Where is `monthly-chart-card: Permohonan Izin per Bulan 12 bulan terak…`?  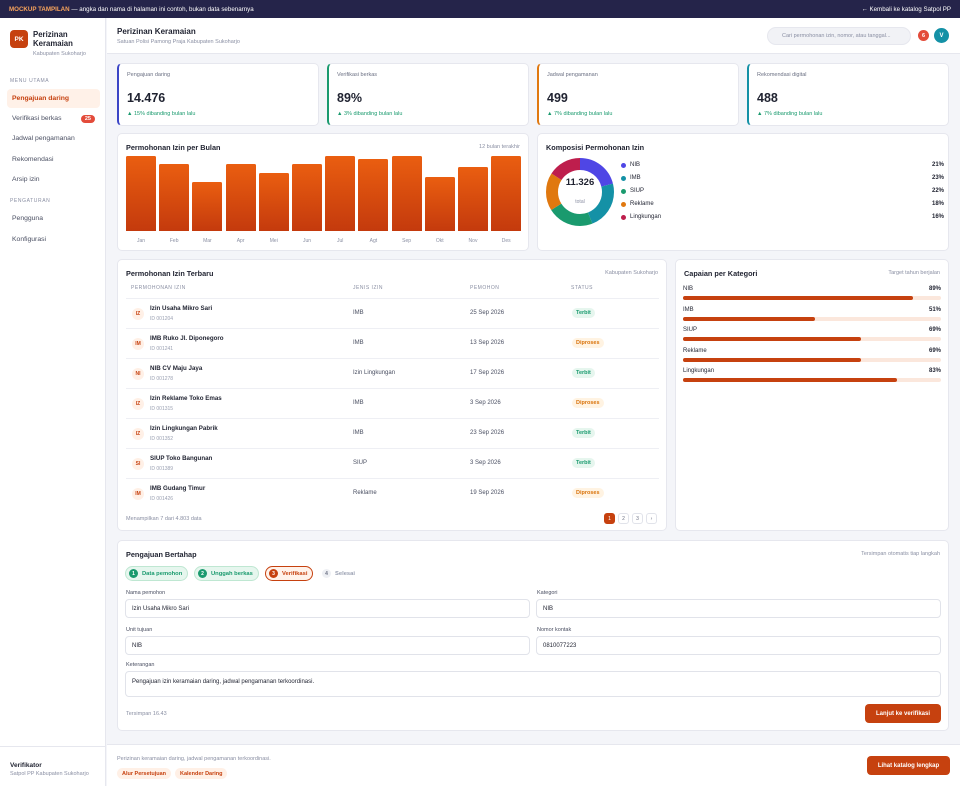 monthly-chart-card: Permohonan Izin per Bulan 12 bulan terak… is located at coordinates (323, 192).